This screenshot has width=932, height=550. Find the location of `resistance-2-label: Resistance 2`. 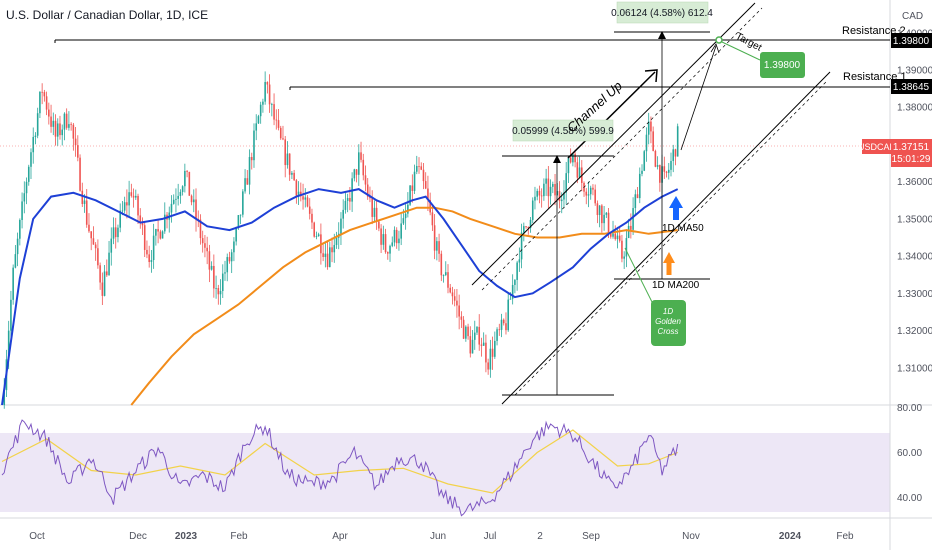

resistance-2-label: Resistance 2 is located at coordinates (874, 31).